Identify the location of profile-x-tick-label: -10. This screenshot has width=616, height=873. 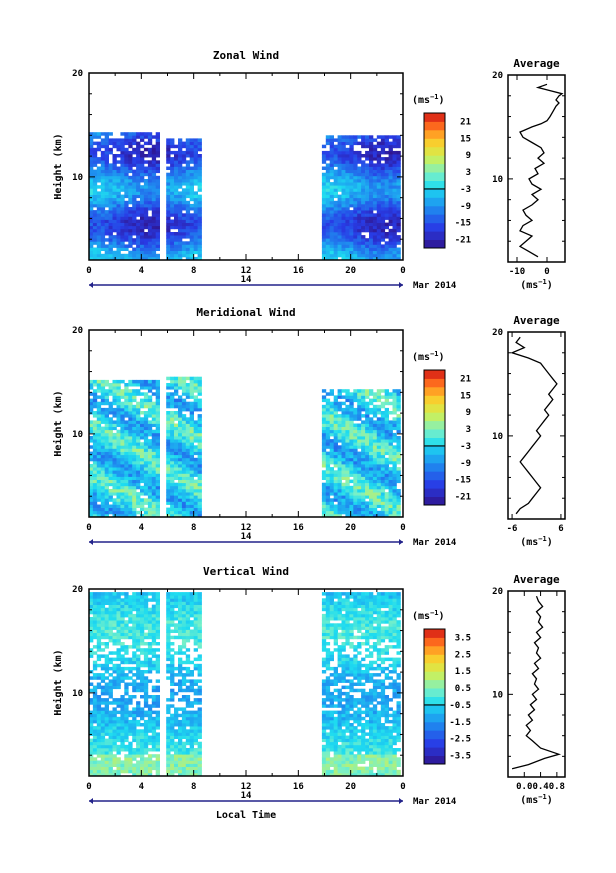
(517, 272).